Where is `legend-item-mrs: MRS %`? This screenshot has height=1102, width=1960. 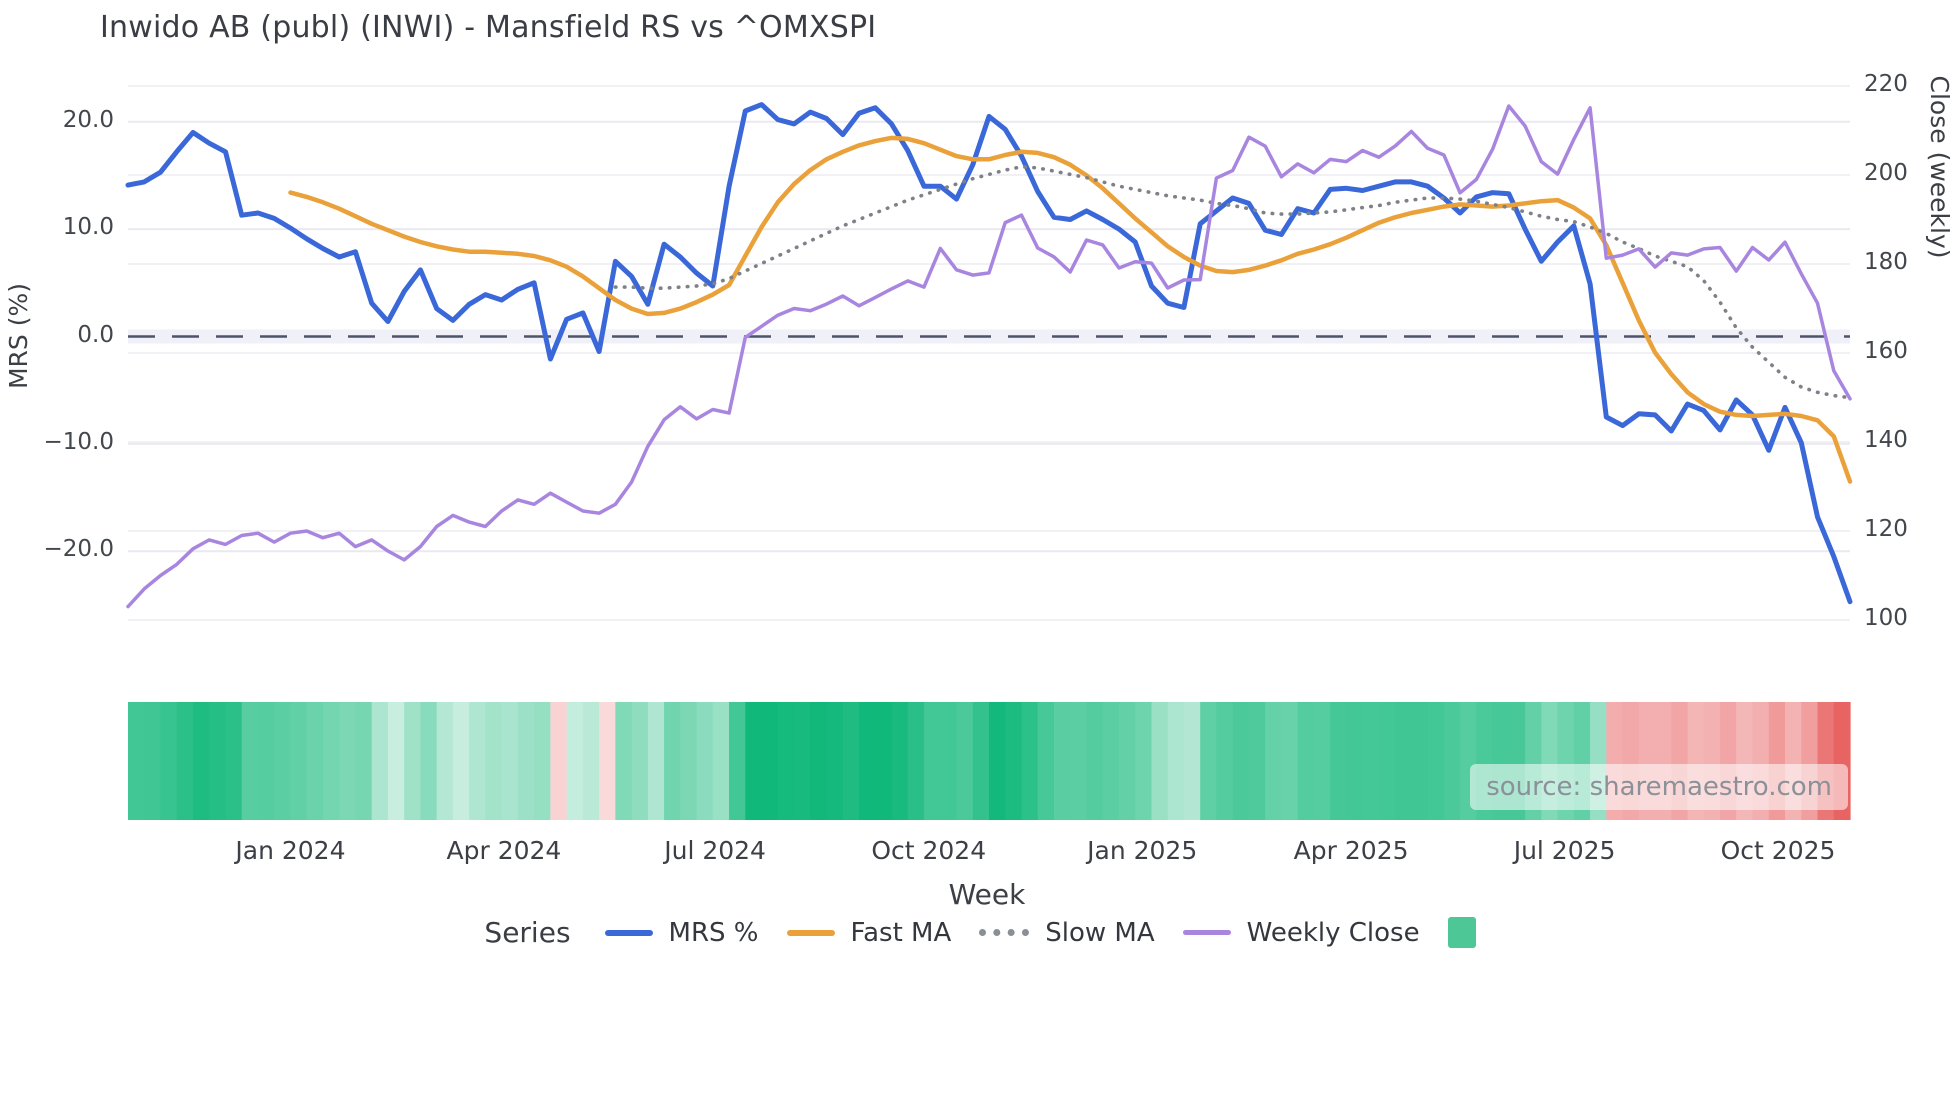
legend-item-mrs: MRS % is located at coordinates (681, 932).